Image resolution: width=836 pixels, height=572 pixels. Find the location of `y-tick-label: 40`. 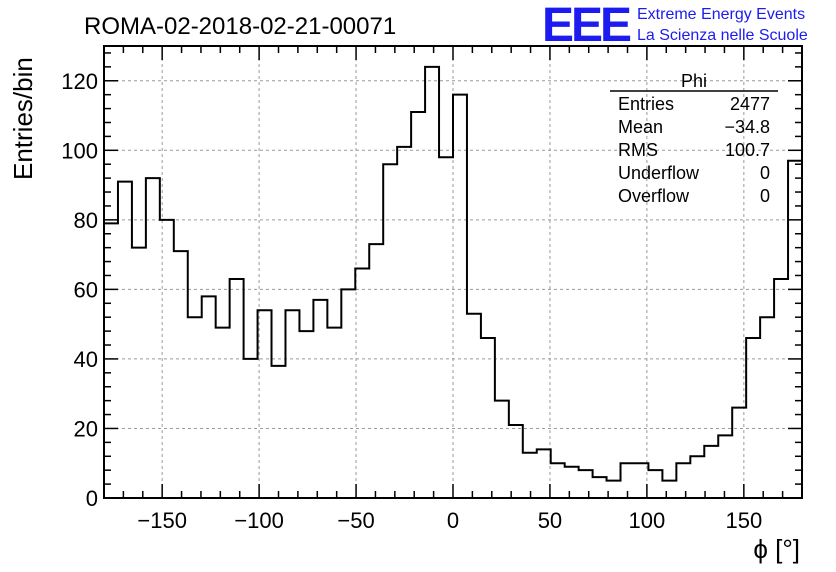

y-tick-label: 40 is located at coordinates (86, 359).